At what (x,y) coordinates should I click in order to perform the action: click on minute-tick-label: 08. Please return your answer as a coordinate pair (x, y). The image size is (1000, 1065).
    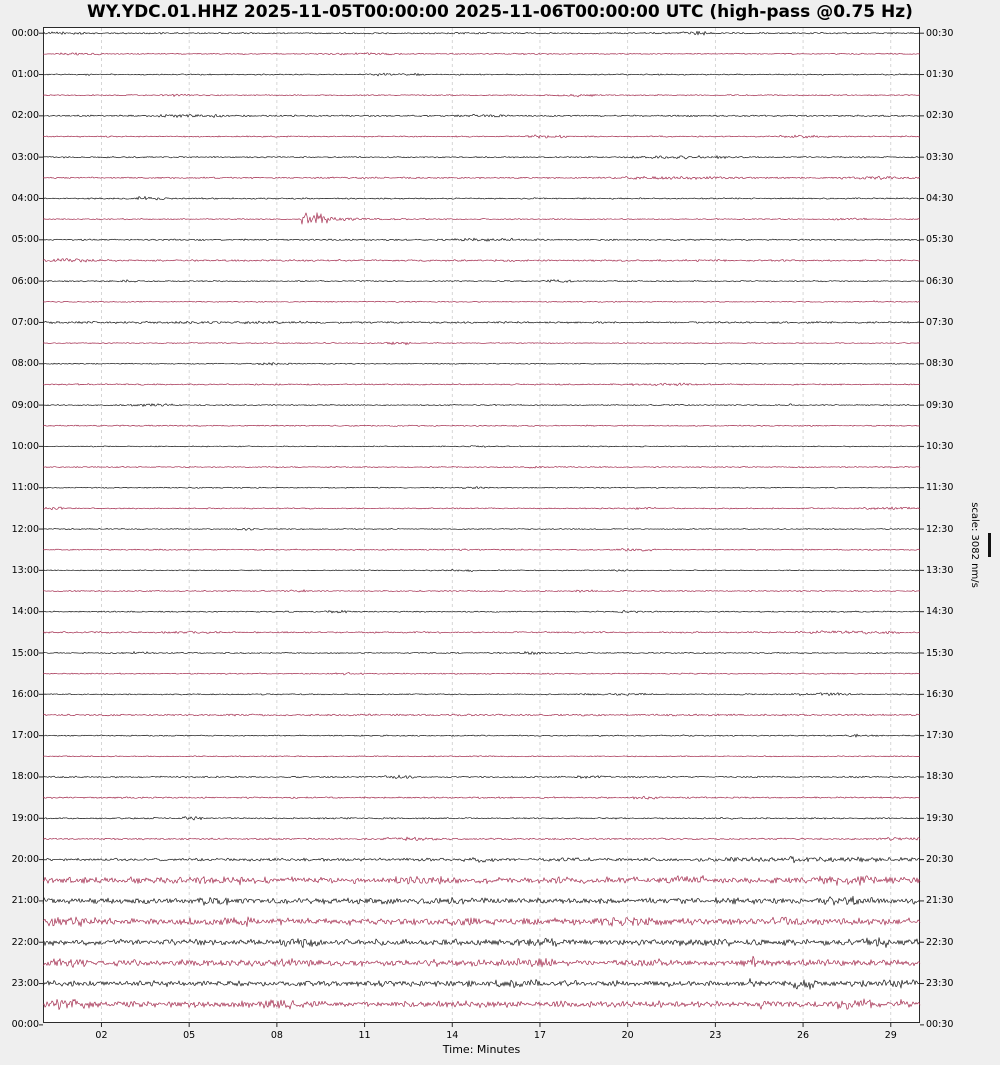
    Looking at the image, I should click on (276, 1035).